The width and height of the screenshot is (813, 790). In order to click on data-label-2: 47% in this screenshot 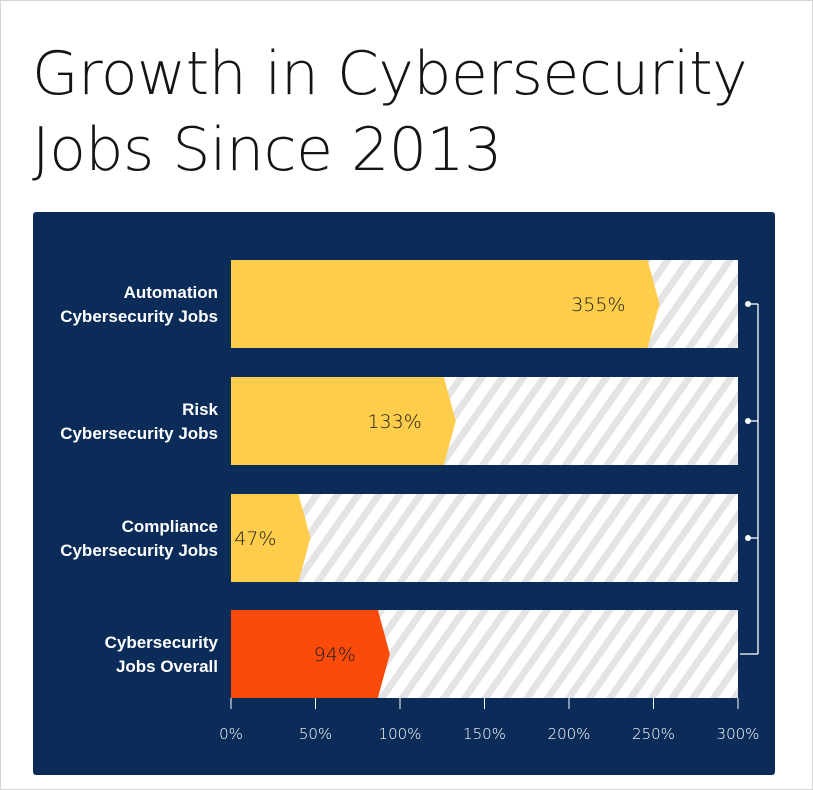, I will do `click(255, 539)`.